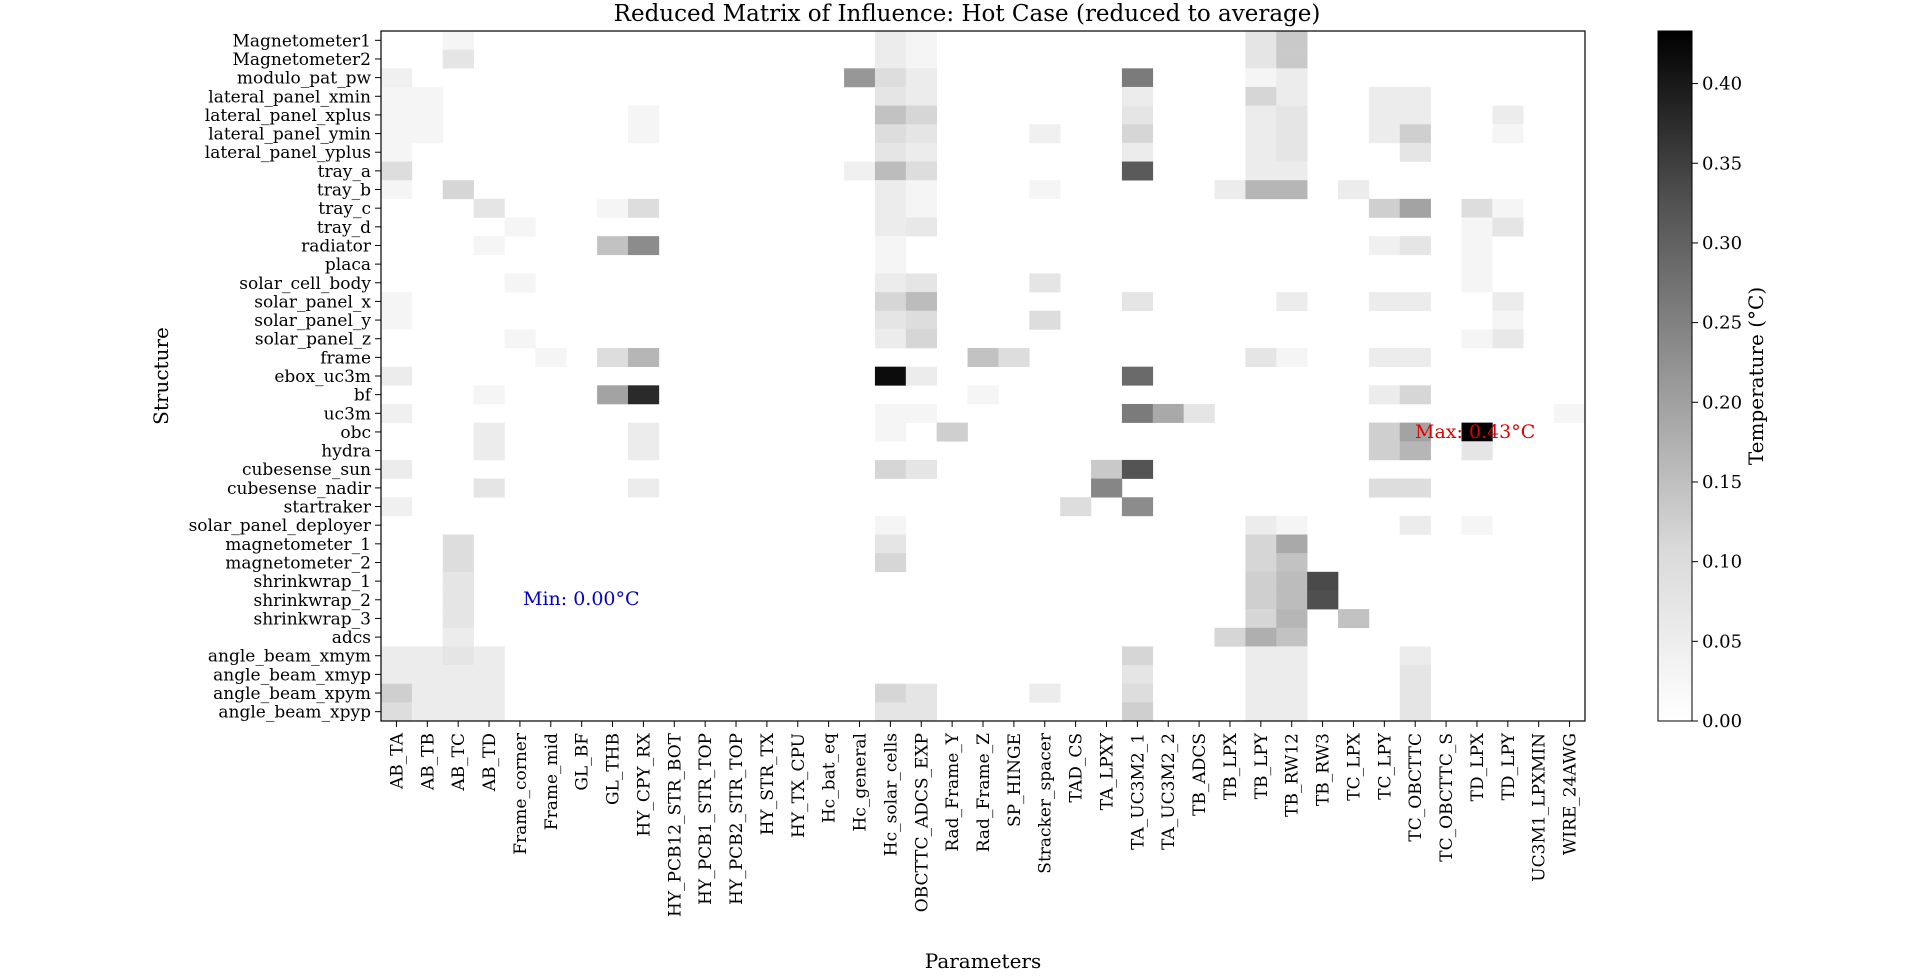  Describe the element at coordinates (1540, 807) in the screenshot. I see `column-label: UC3M1_LPXMIN` at that location.